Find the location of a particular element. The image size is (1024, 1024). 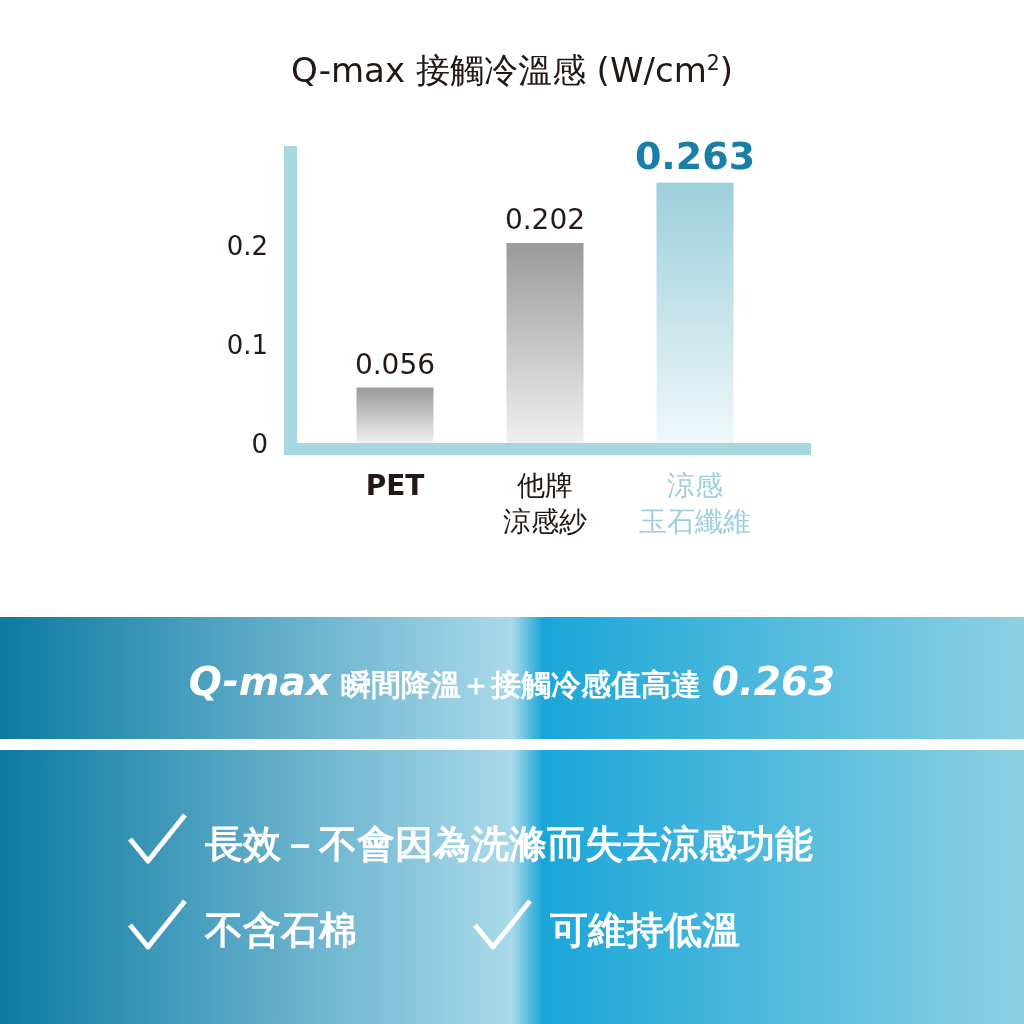

data-label: 0.202 is located at coordinates (545, 220).